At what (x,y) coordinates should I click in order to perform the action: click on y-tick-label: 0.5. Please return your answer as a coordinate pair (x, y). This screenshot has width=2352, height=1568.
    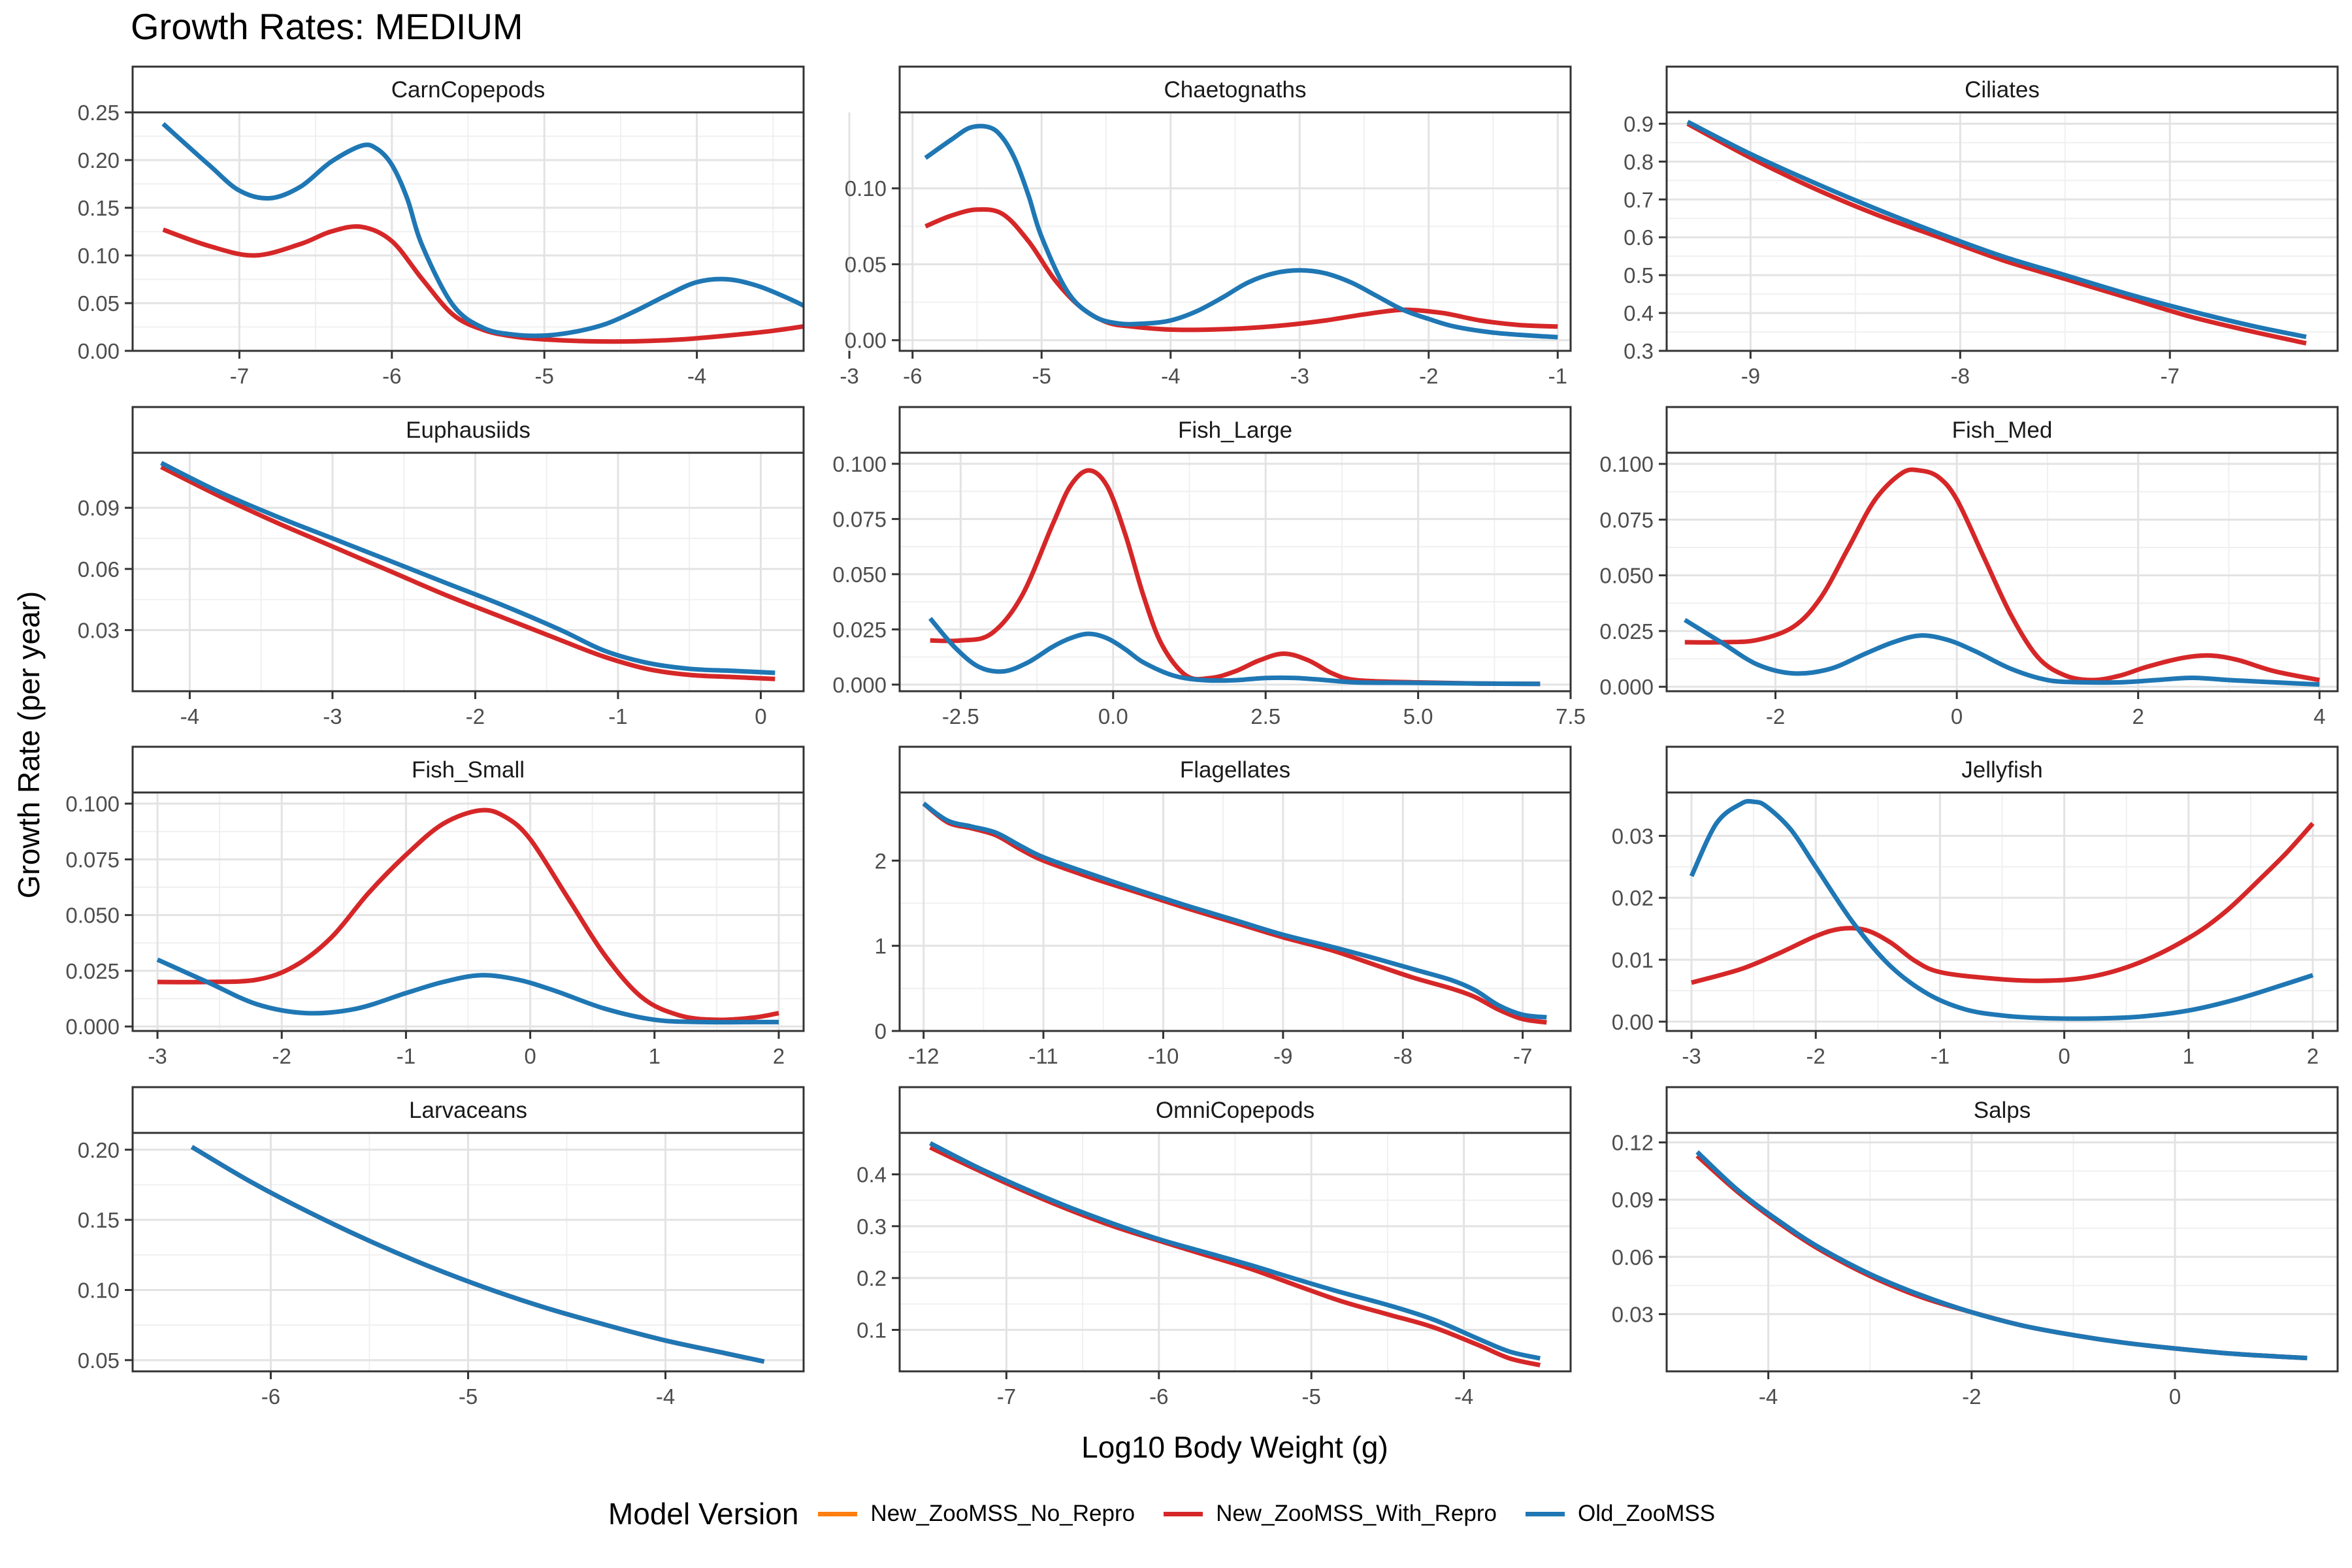
    Looking at the image, I should click on (1639, 275).